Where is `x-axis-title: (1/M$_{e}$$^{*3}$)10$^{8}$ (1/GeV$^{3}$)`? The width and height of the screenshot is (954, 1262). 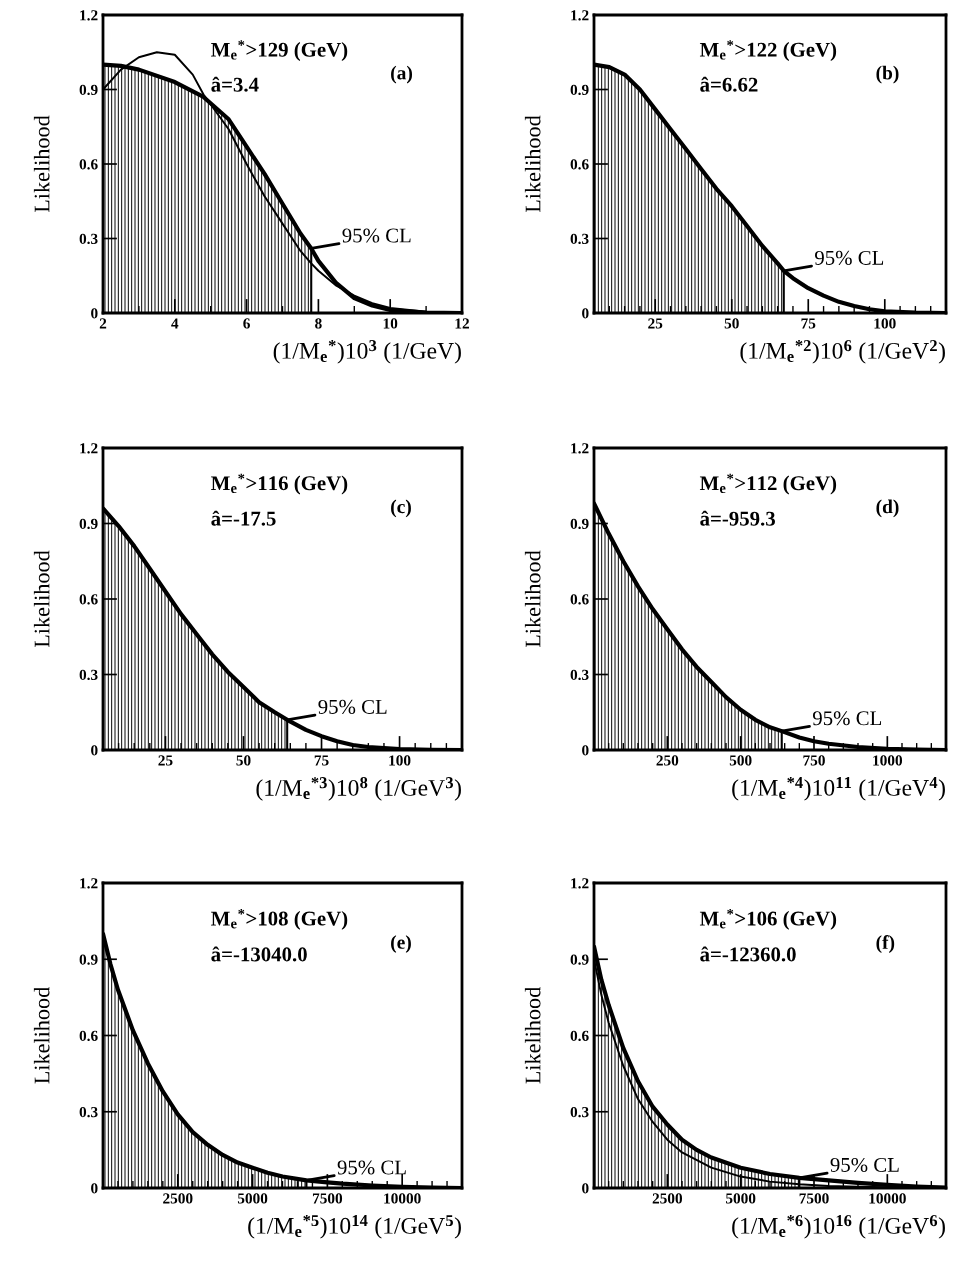
x-axis-title: (1/M$_{e}$$^{*3}$)10$^{8}$ (1/GeV$^{3}$) is located at coordinates (358, 789).